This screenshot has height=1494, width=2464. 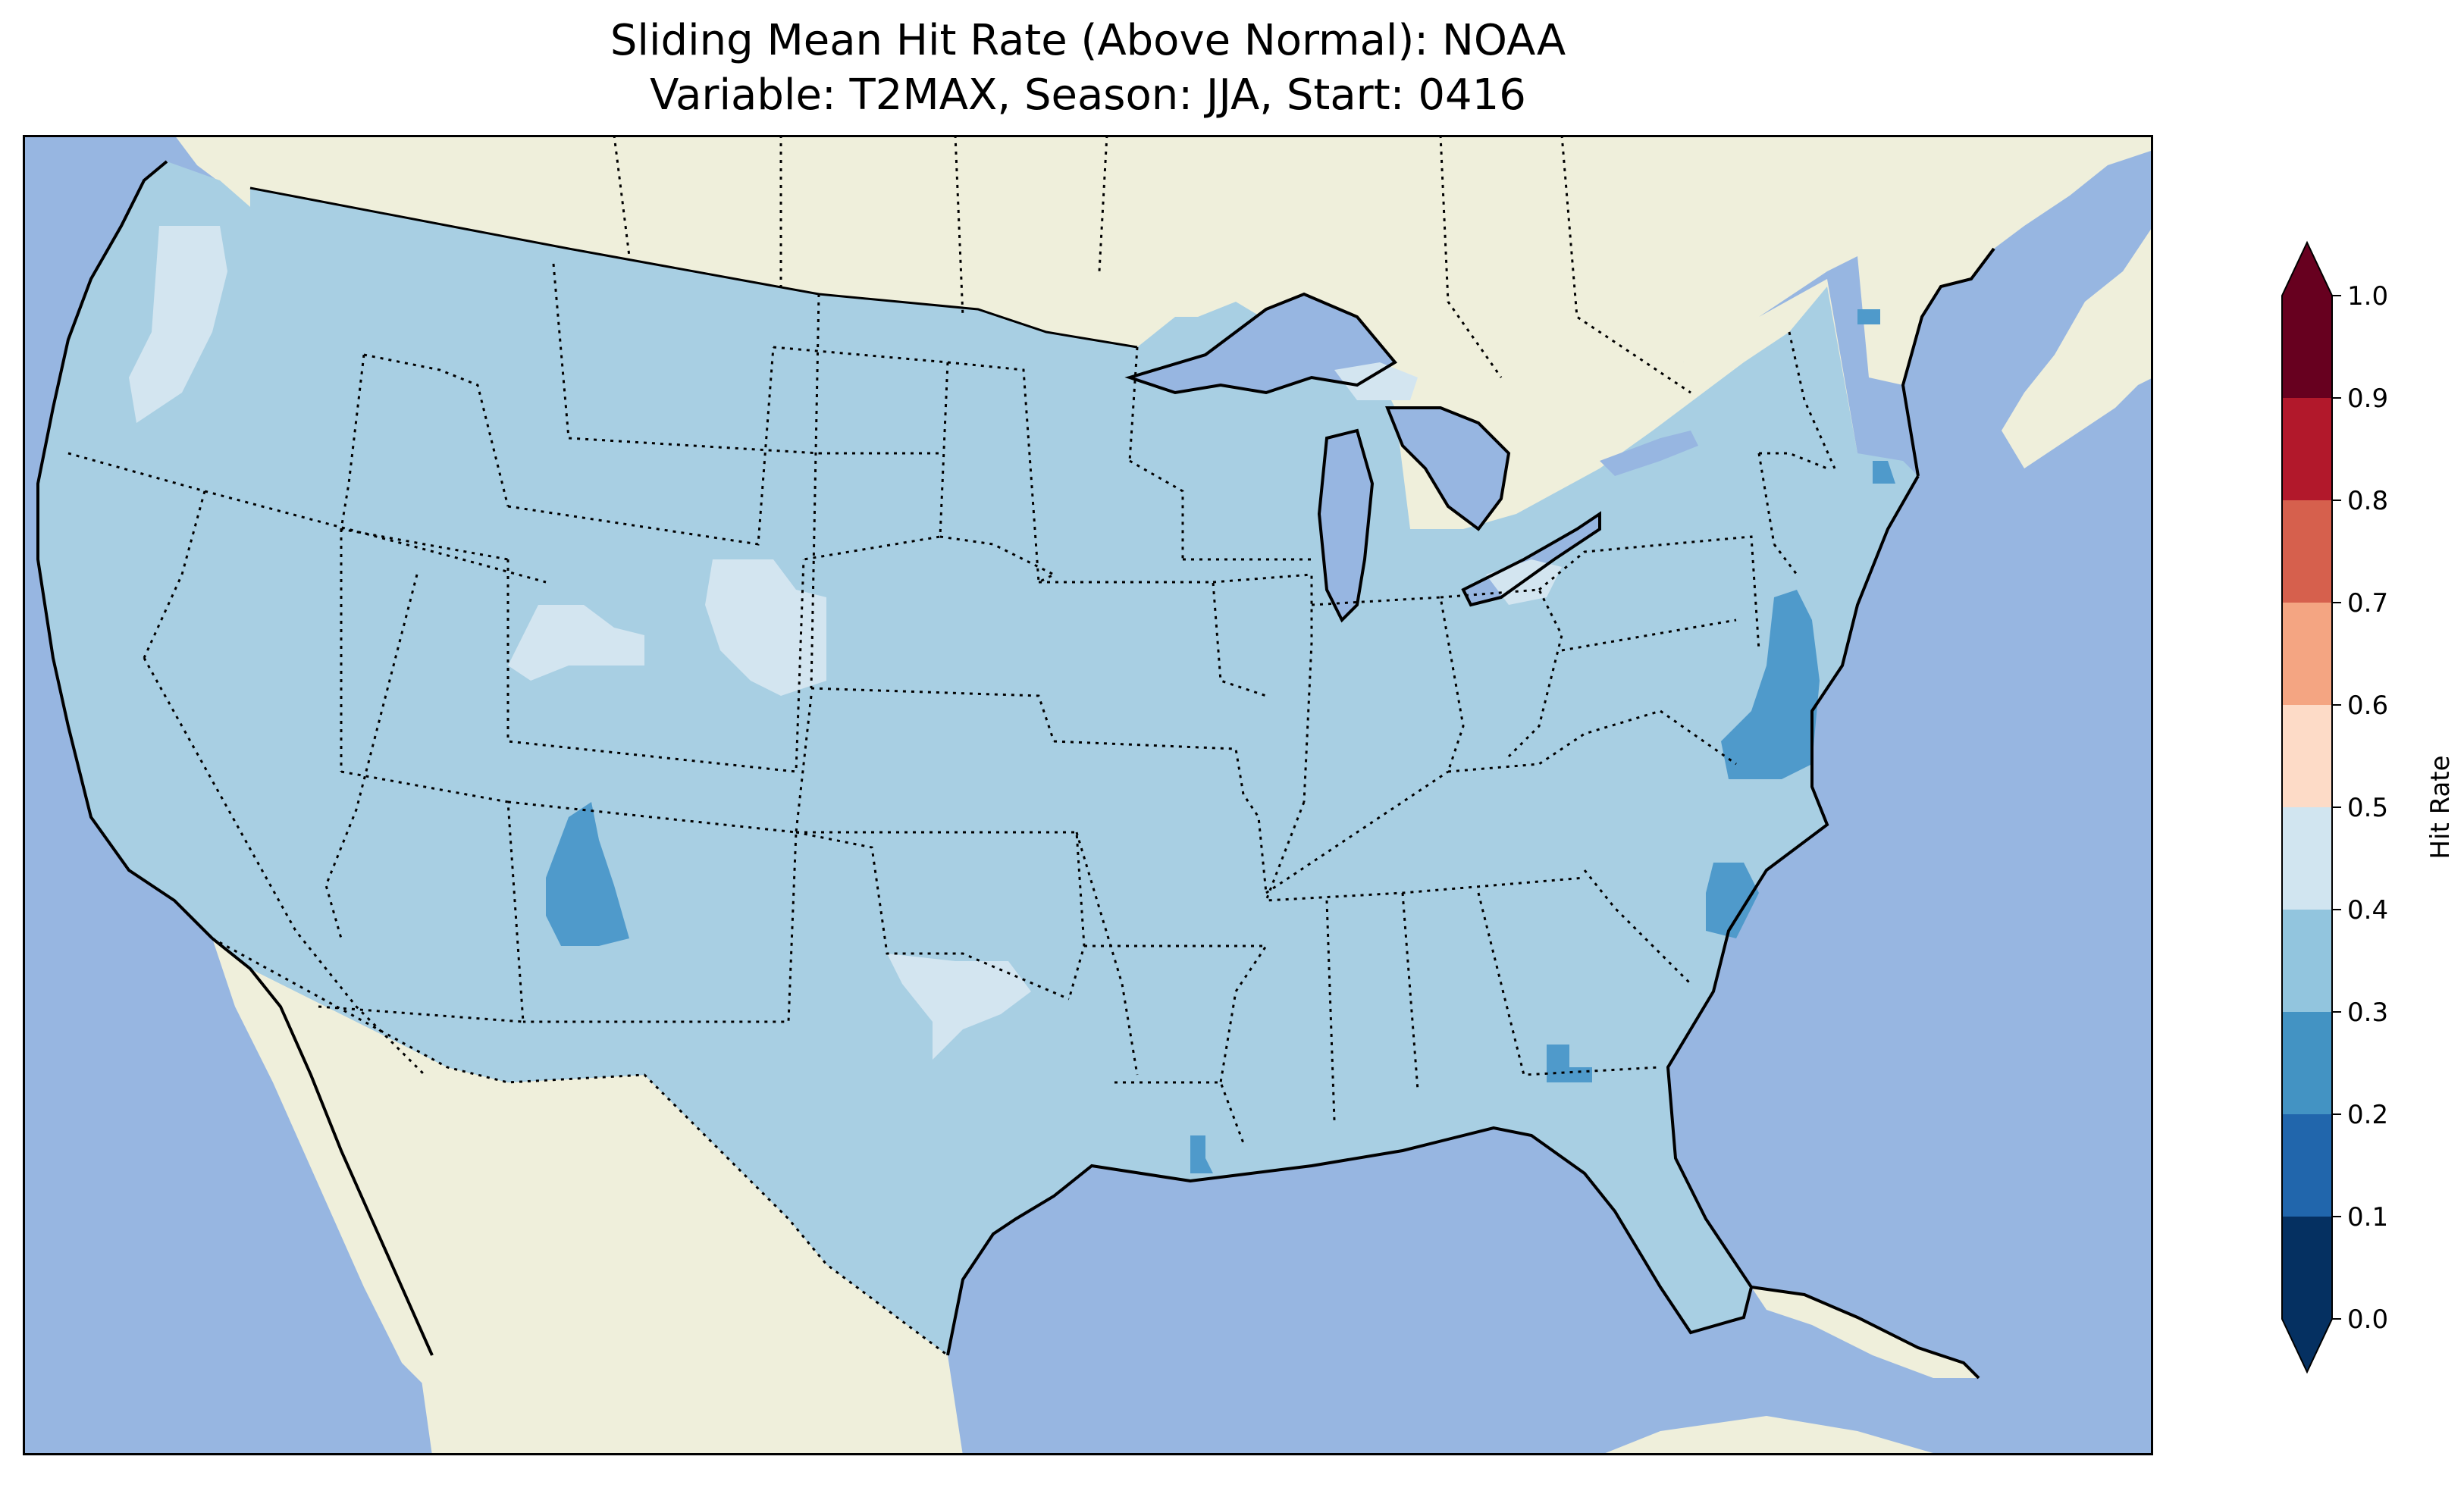 I want to click on colorbar-ticks: 0.0 0.1 0.2 0.3 0.4 0.5 0.6 0.7 0.8 0.9 1.0, so click(x=2360, y=808).